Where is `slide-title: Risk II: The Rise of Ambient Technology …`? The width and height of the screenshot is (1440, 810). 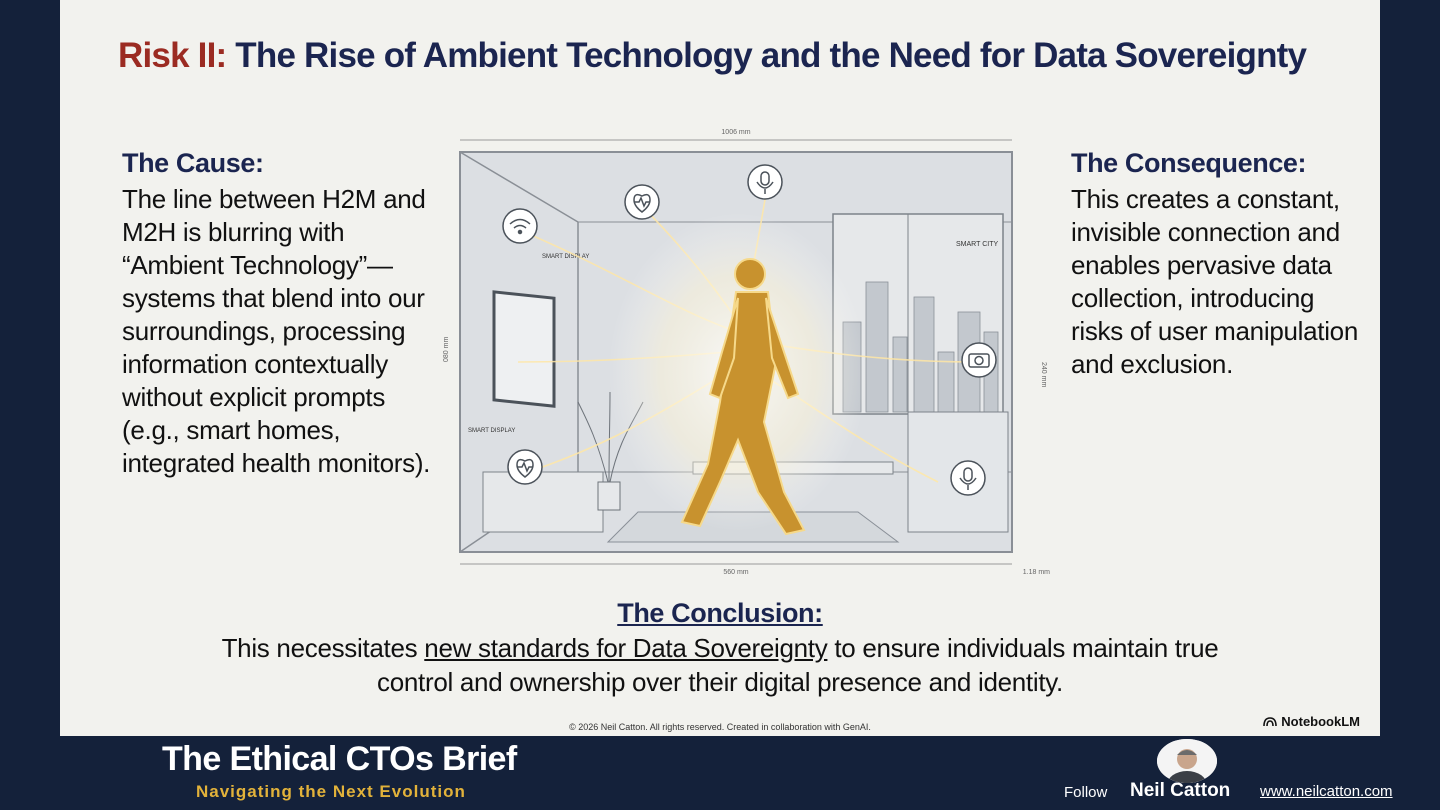 slide-title: Risk II: The Rise of Ambient Technology … is located at coordinates (728, 56).